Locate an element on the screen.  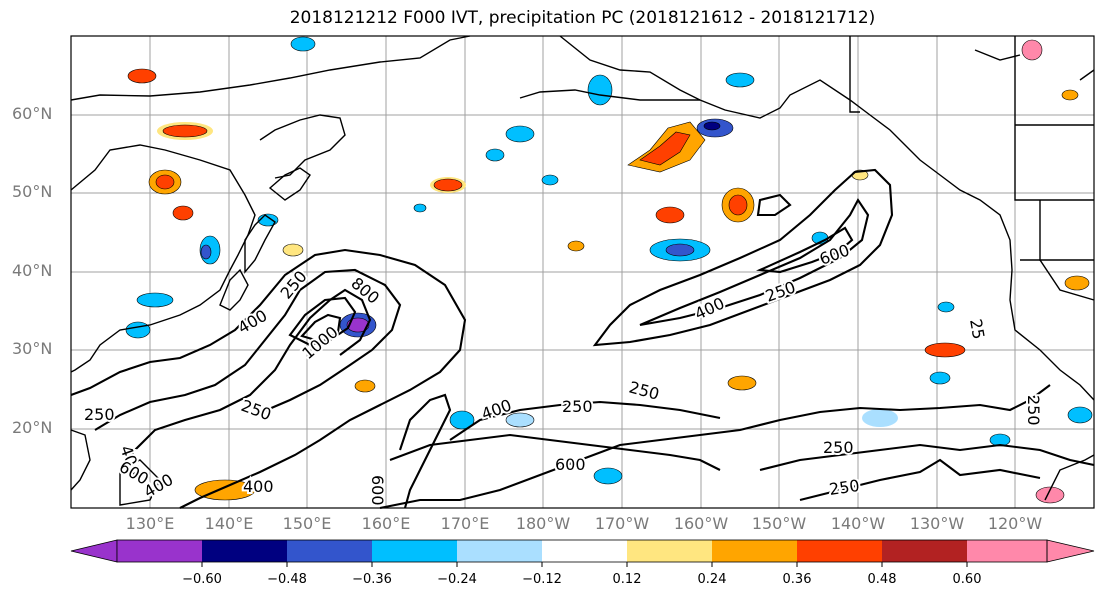
lat-label: 20°N is located at coordinates (32, 427).